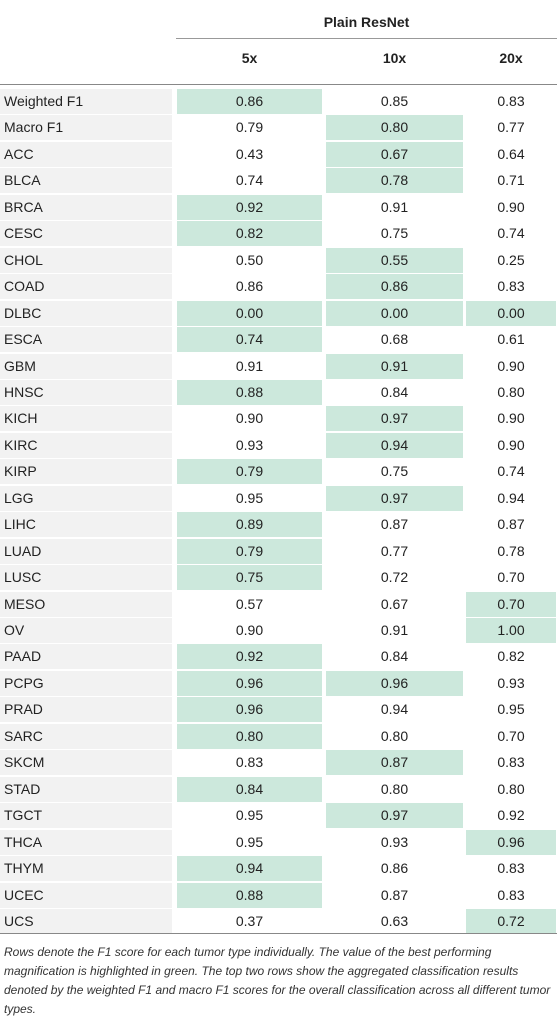 The image size is (557, 1030). I want to click on table-row: BLCA 0.74 0.78 0.71, so click(278, 180).